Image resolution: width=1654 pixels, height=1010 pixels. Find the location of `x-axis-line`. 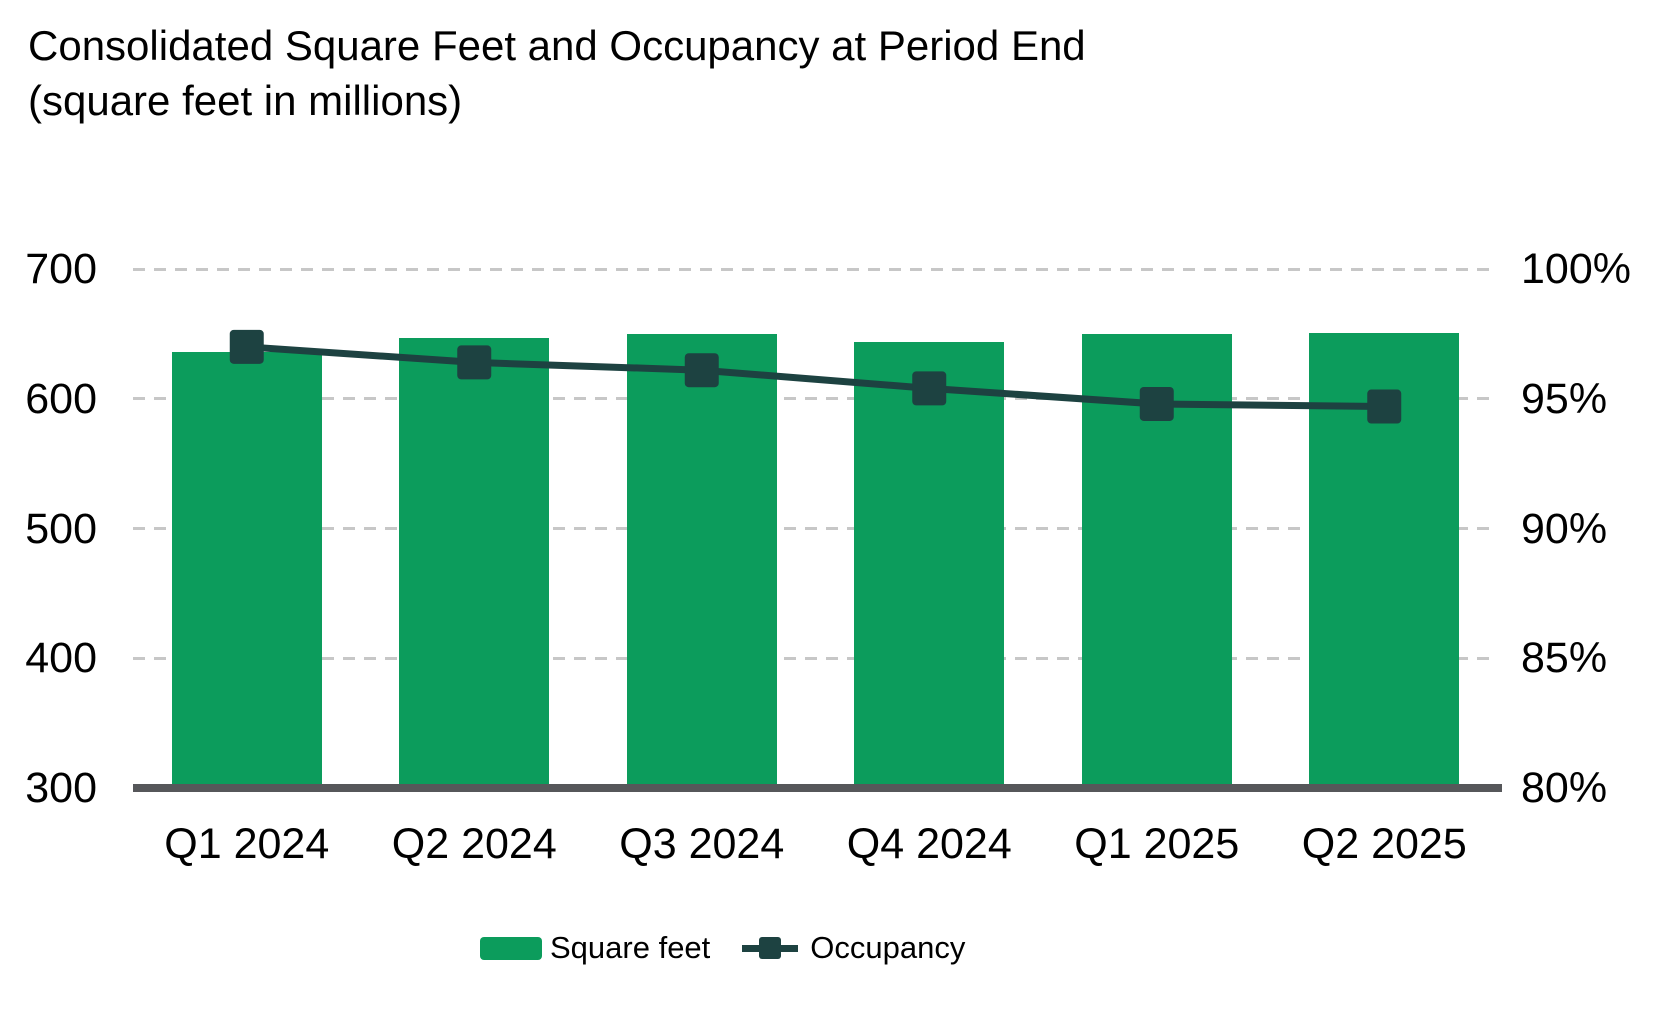

x-axis-line is located at coordinates (817, 788).